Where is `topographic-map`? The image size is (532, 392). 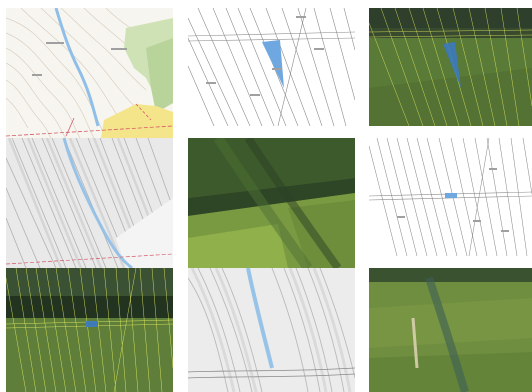
topographic-map is located at coordinates (89, 73).